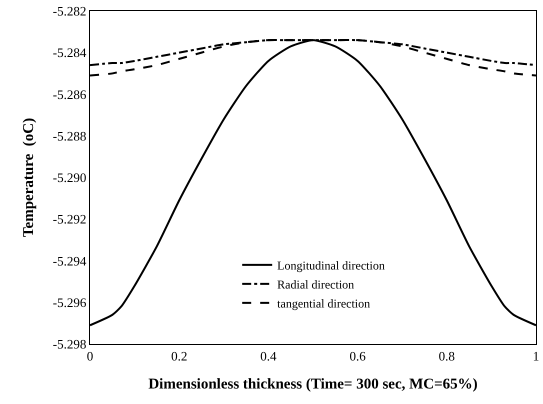 The image size is (543, 404). What do you see at coordinates (269, 356) in the screenshot?
I see `x-tick-label: 0.4` at bounding box center [269, 356].